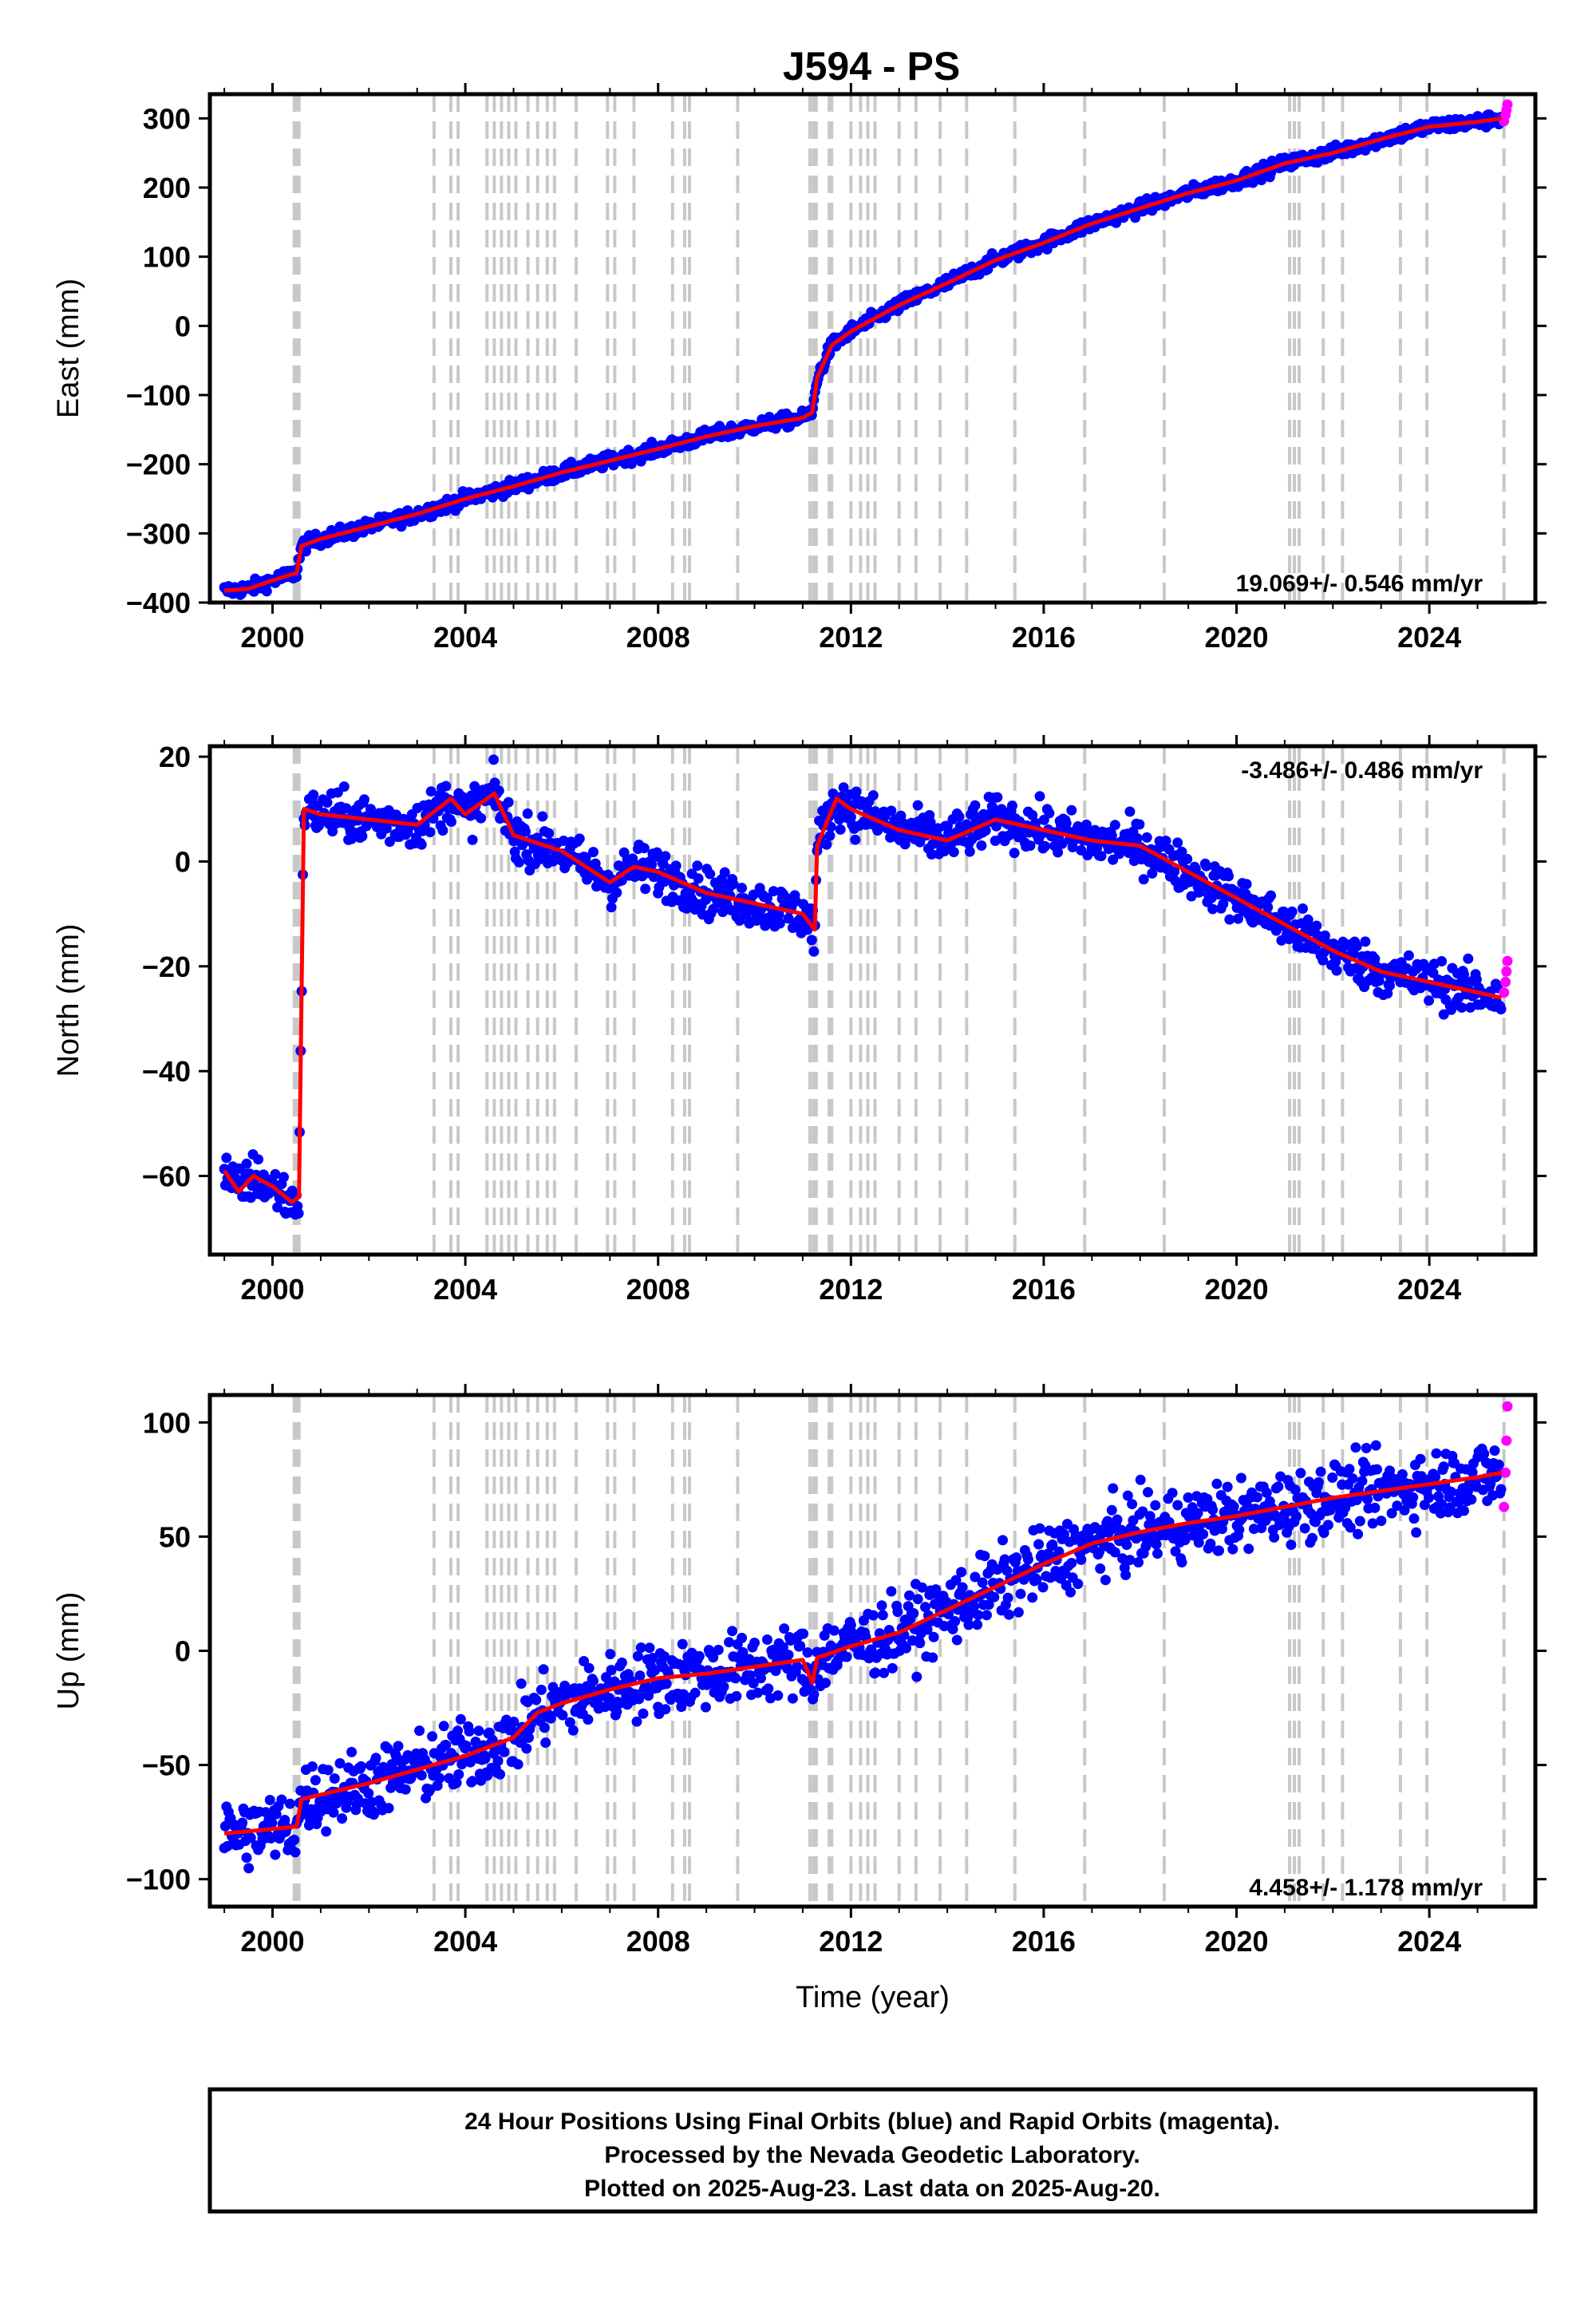  I want to click on y-tick-label: 300, so click(167, 118).